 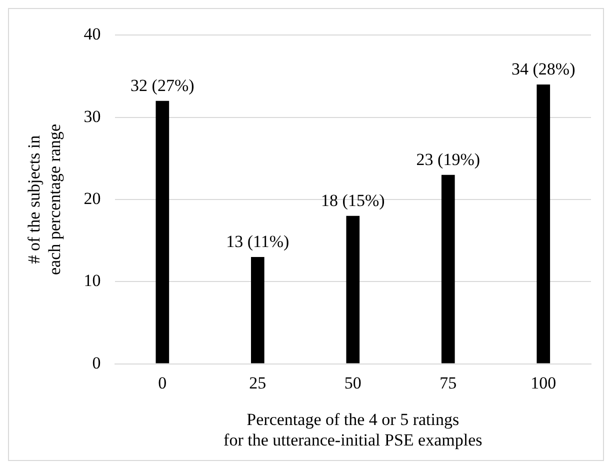 What do you see at coordinates (448, 159) in the screenshot?
I see `data-label: 23 (19%)` at bounding box center [448, 159].